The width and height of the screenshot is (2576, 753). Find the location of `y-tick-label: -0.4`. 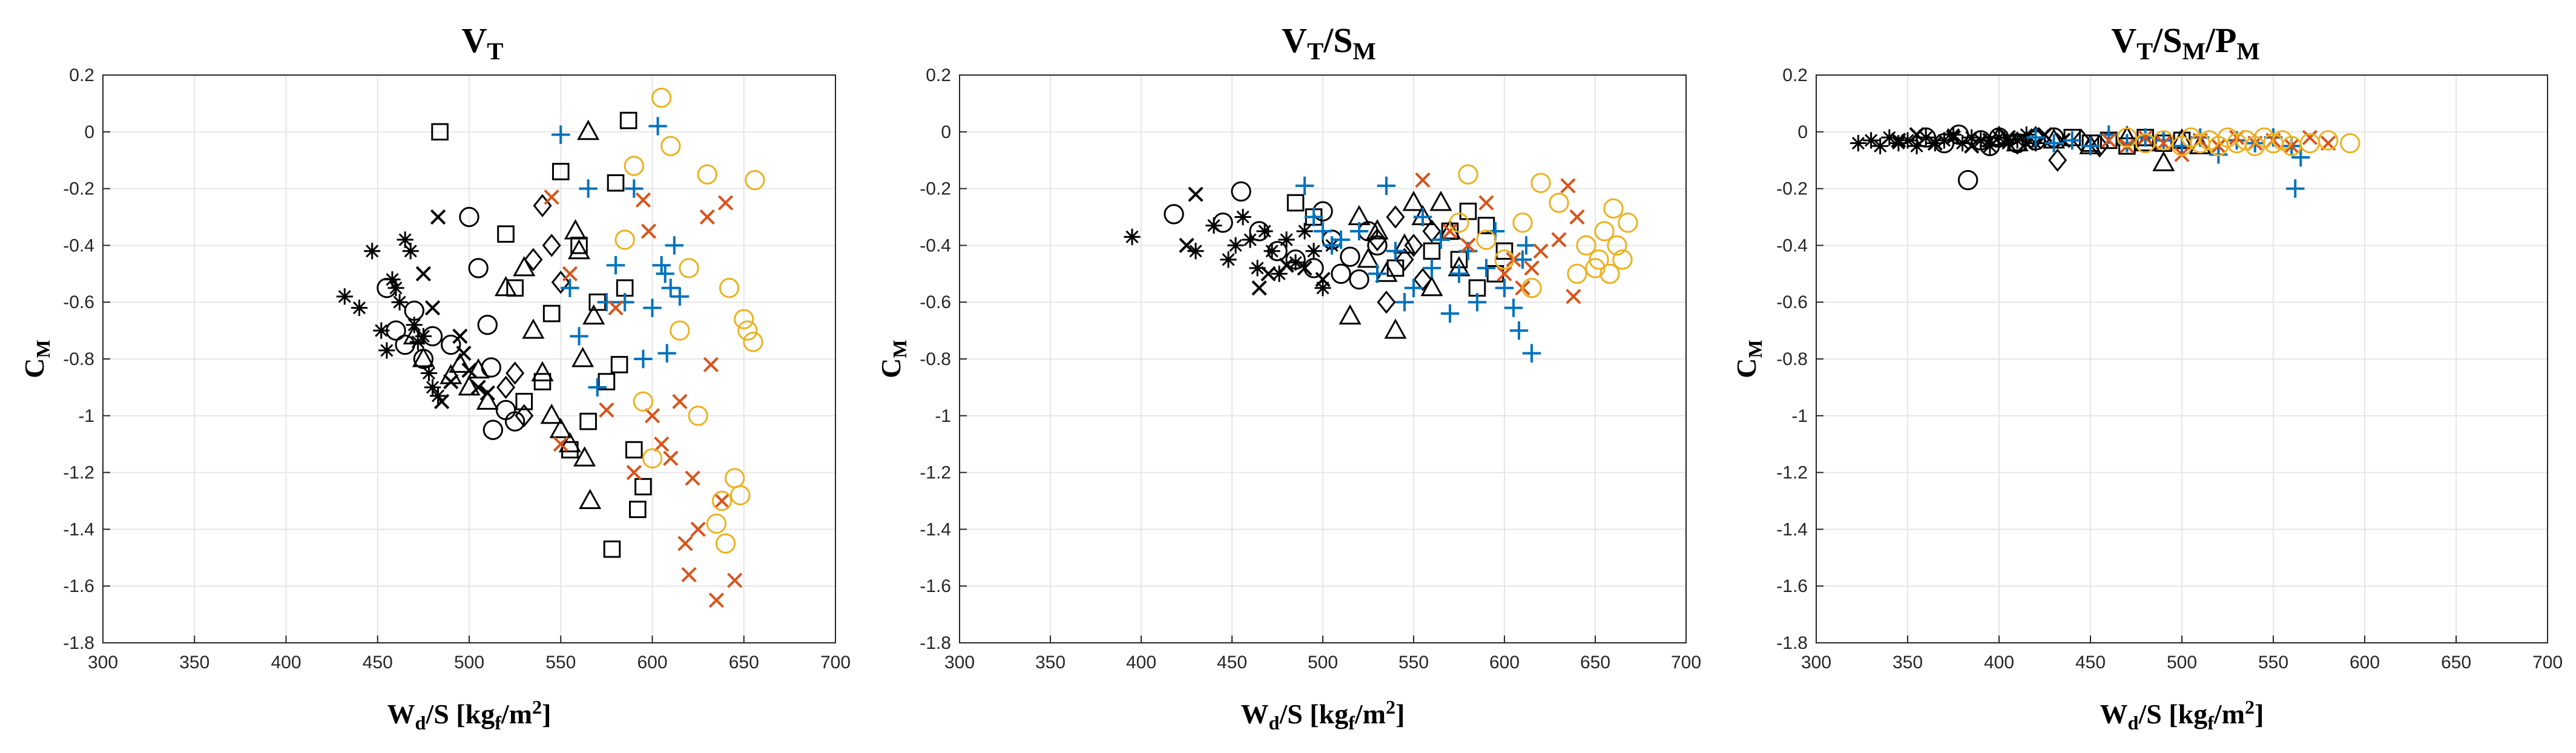

y-tick-label: -0.4 is located at coordinates (78, 245).